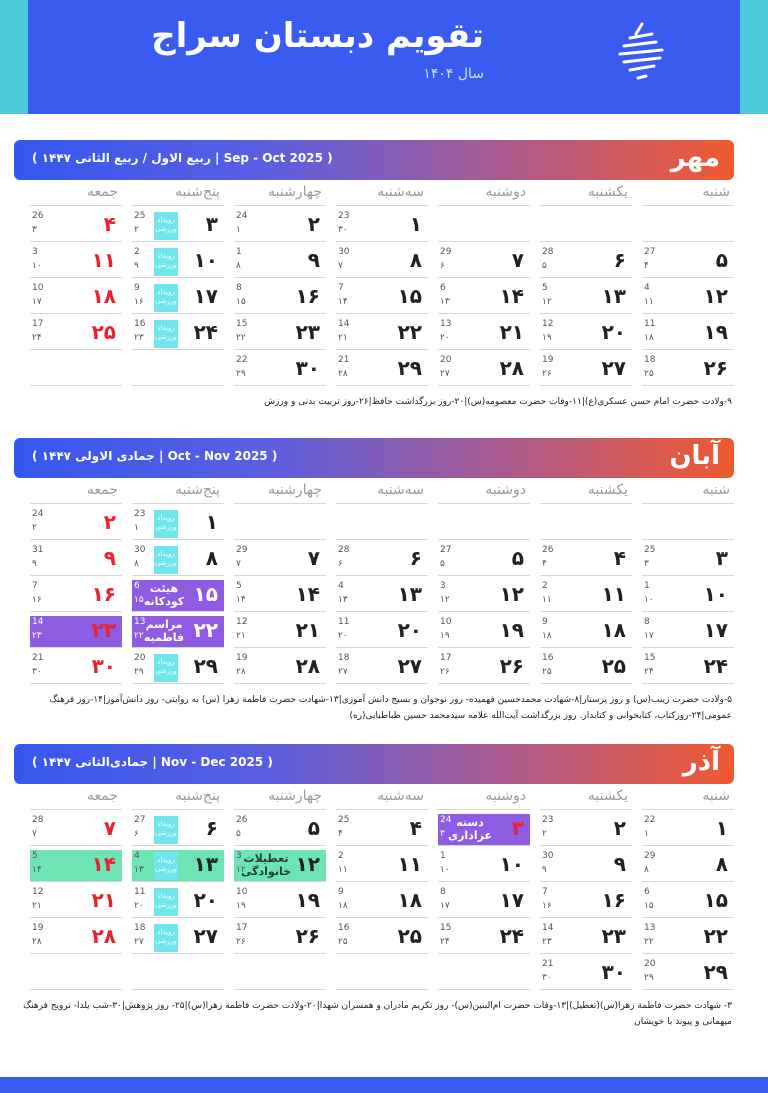 The width and height of the screenshot is (768, 1093). What do you see at coordinates (586, 866) in the screenshot?
I see `day-cell: ۹ 30 ۹` at bounding box center [586, 866].